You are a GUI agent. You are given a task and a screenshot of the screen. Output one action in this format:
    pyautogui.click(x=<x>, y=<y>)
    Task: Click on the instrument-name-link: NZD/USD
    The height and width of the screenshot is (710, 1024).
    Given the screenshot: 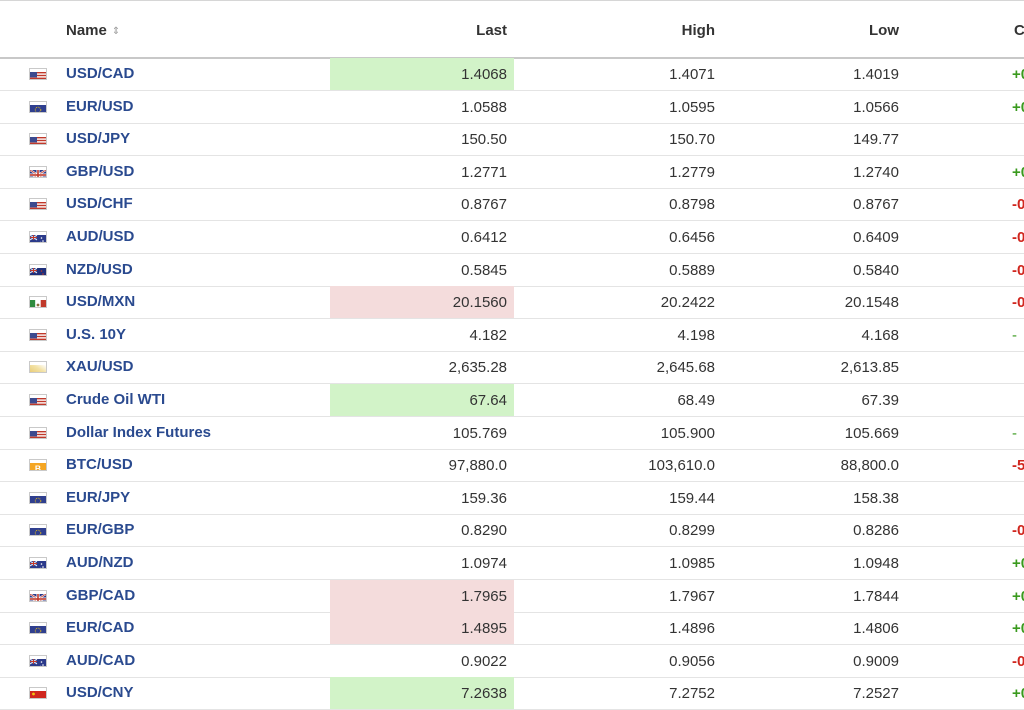 What is the action you would take?
    pyautogui.click(x=99, y=269)
    